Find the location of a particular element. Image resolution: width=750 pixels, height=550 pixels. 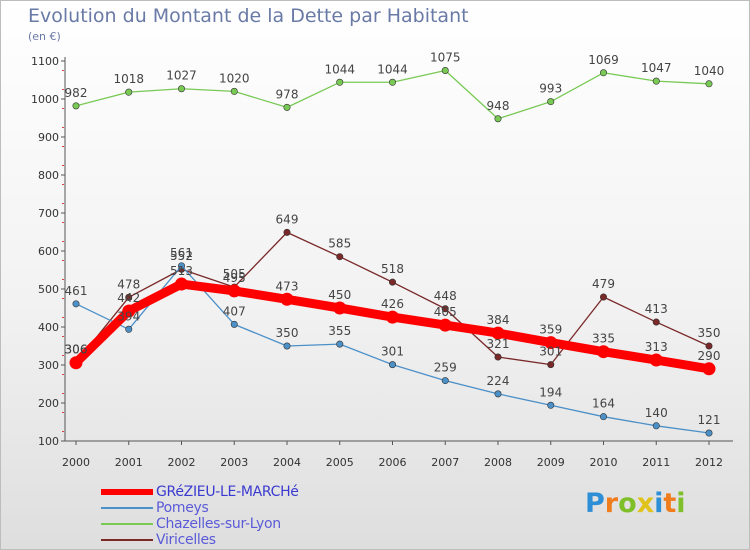

data-label: 461 is located at coordinates (76, 291).